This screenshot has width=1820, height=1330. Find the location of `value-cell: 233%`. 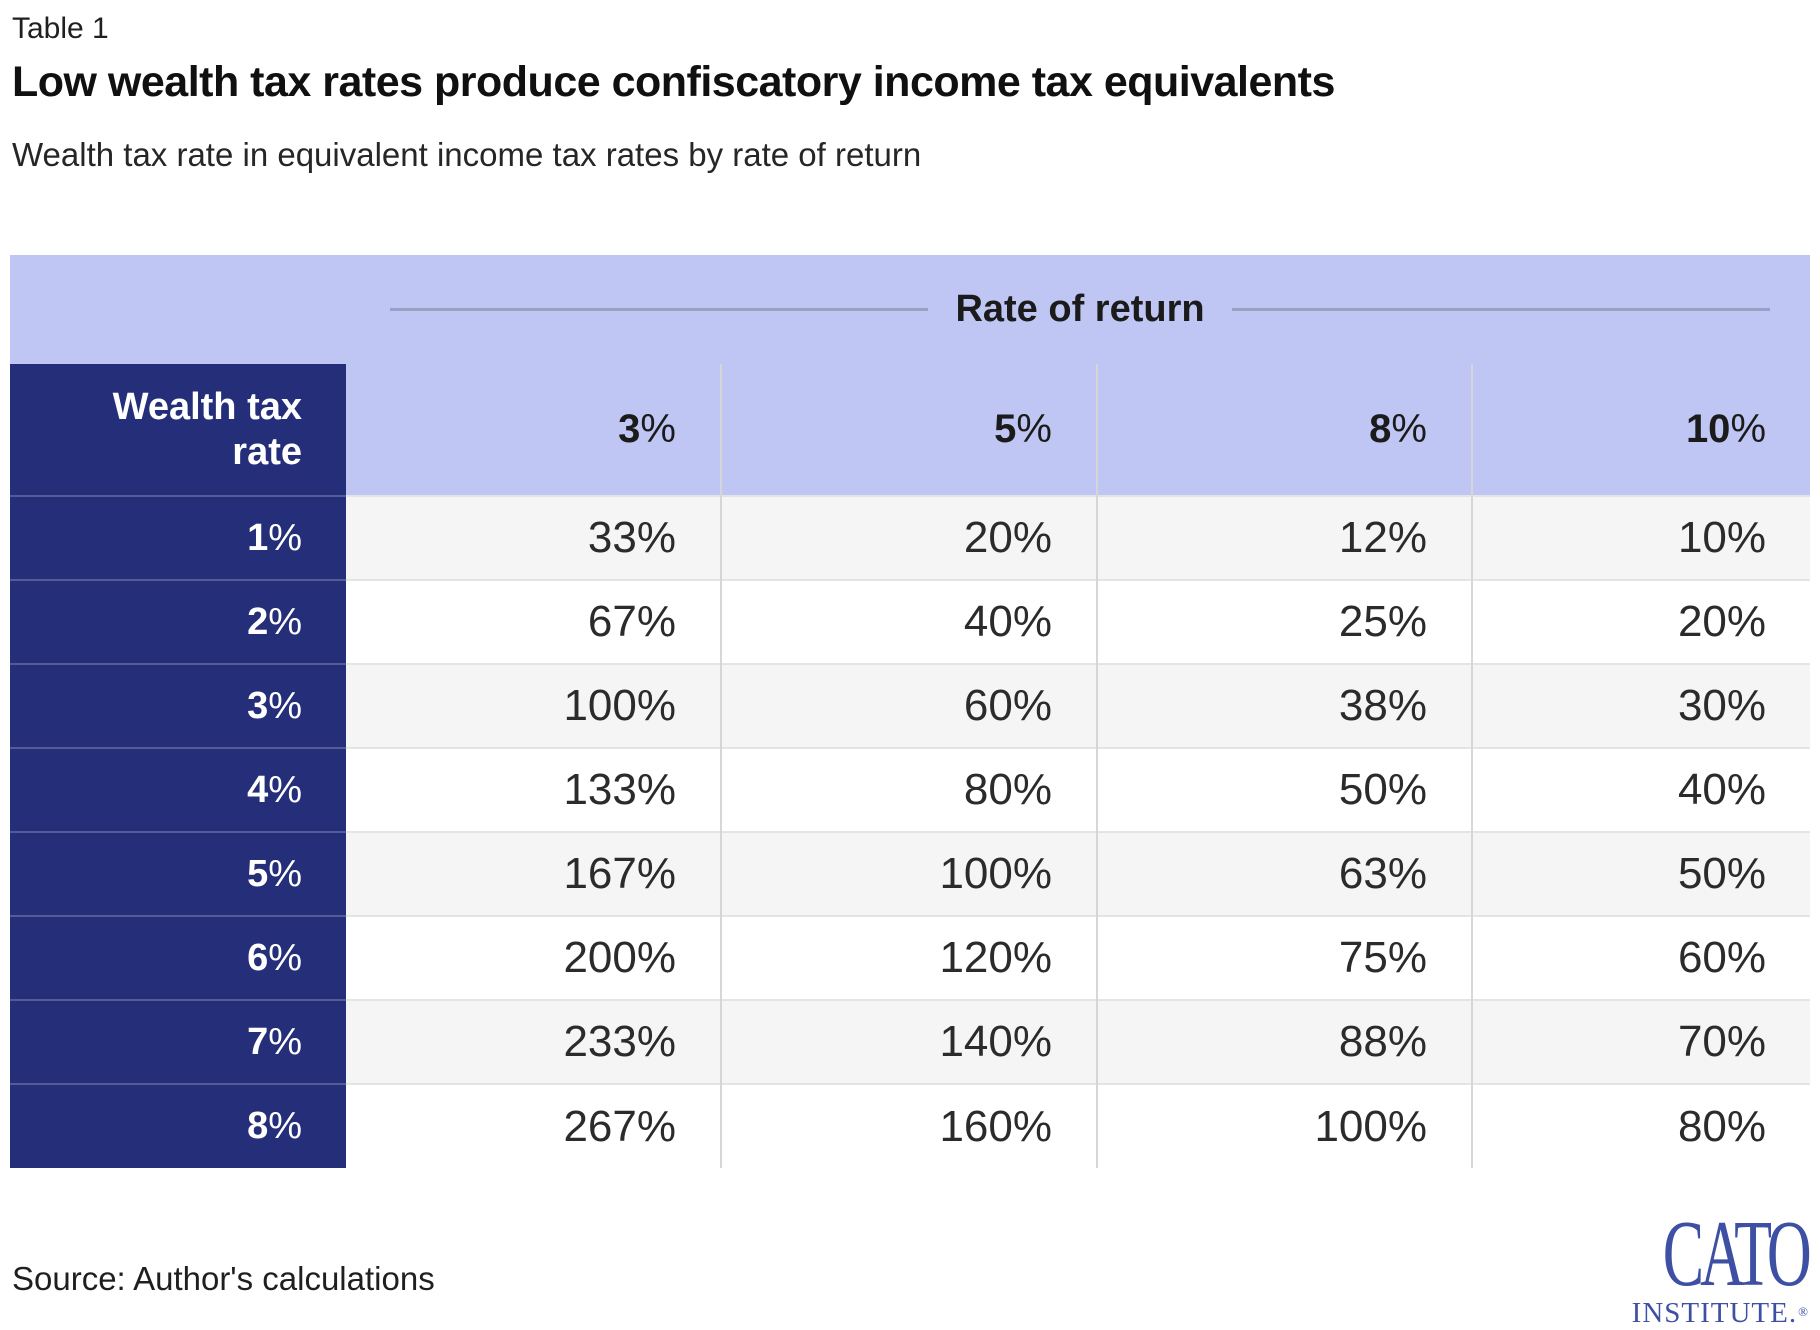

value-cell: 233% is located at coordinates (533, 1041).